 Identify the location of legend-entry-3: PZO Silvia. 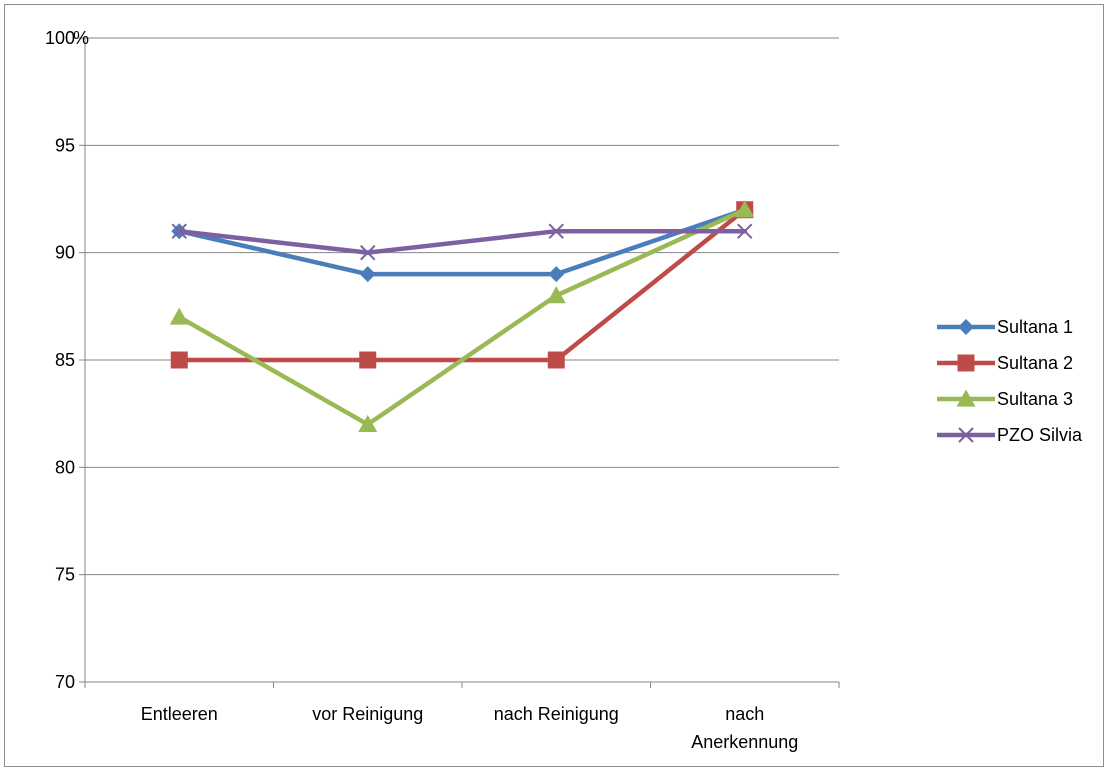
(1010, 435).